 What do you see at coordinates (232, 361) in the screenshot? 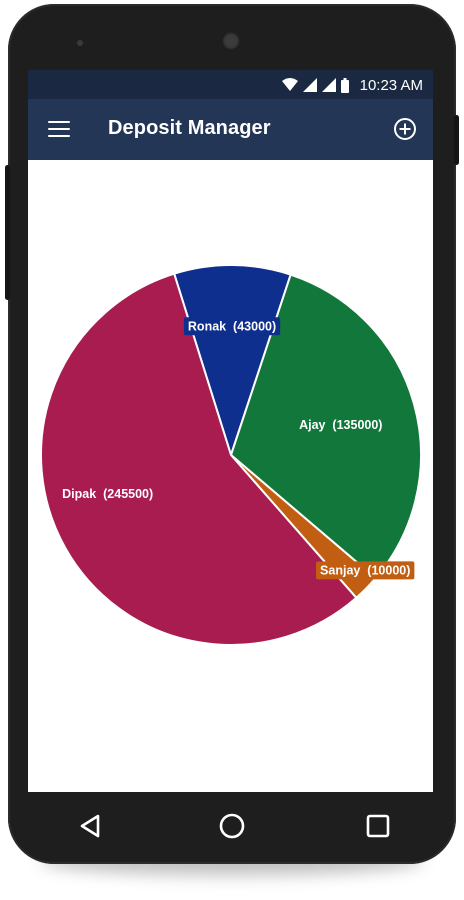
I see `pie-slice-ronak` at bounding box center [232, 361].